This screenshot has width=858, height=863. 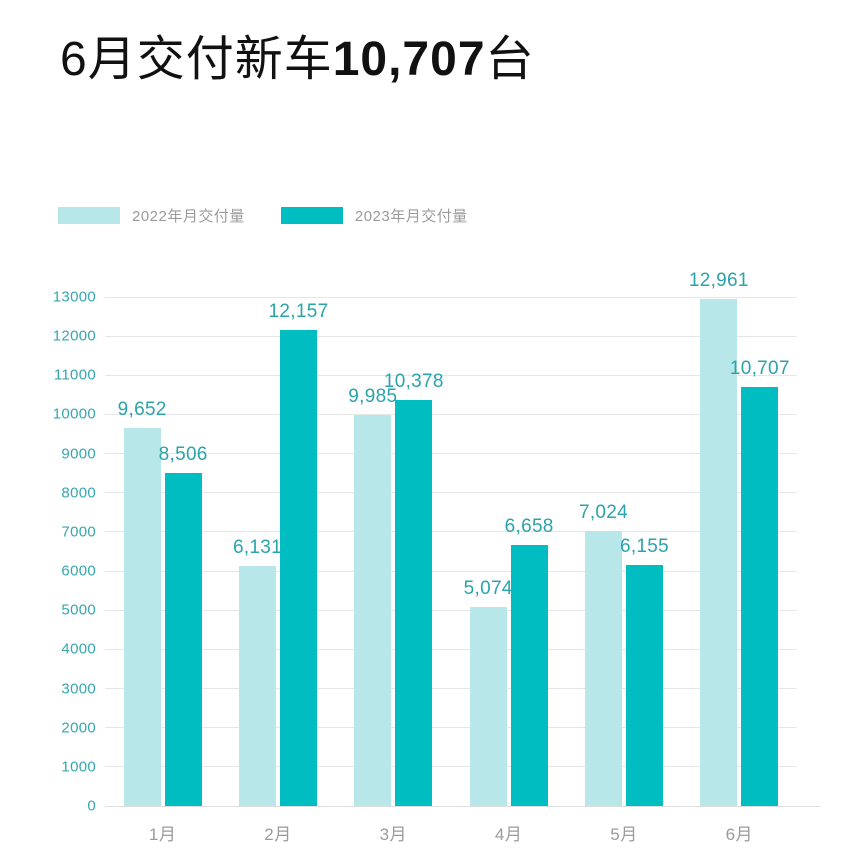 What do you see at coordinates (411, 216) in the screenshot?
I see `legend-label-2023: 2023年月交付量` at bounding box center [411, 216].